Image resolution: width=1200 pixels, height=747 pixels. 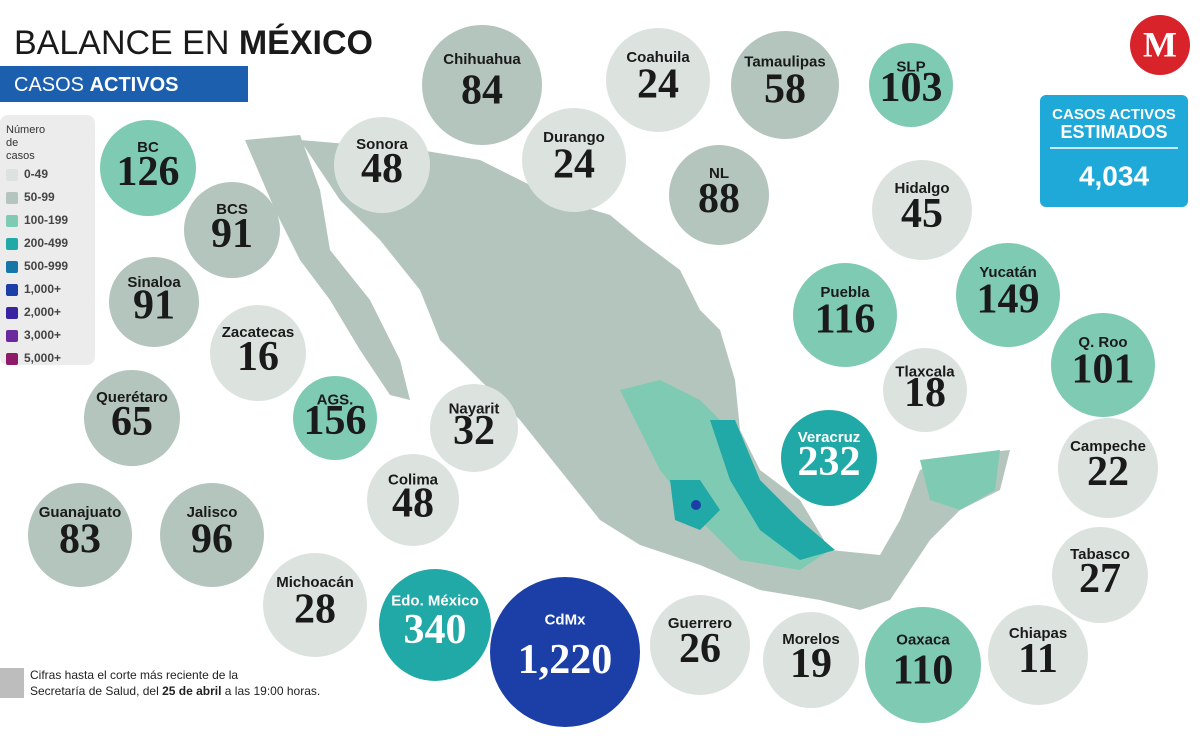 I want to click on legend-label: 3,000+, so click(x=42, y=335).